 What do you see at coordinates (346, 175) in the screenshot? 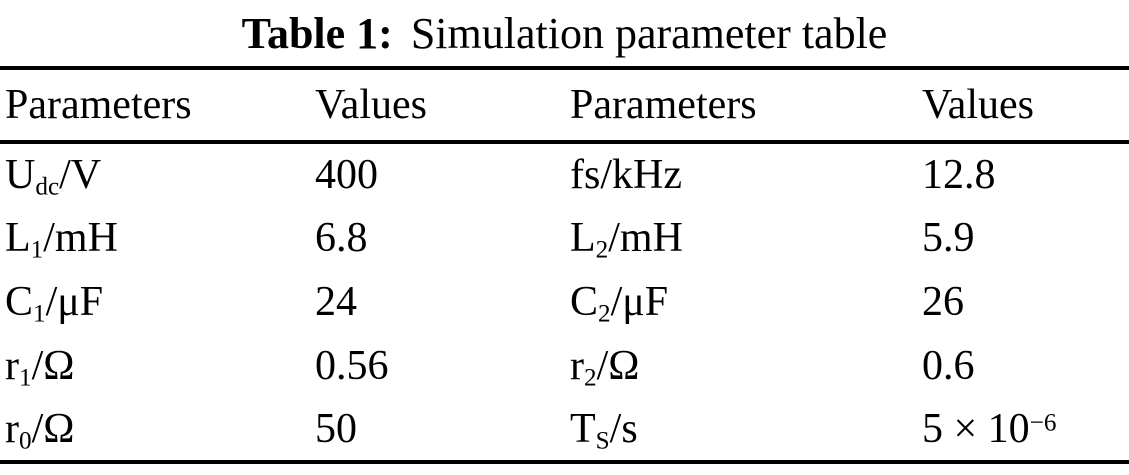
I see `value-cell: 400` at bounding box center [346, 175].